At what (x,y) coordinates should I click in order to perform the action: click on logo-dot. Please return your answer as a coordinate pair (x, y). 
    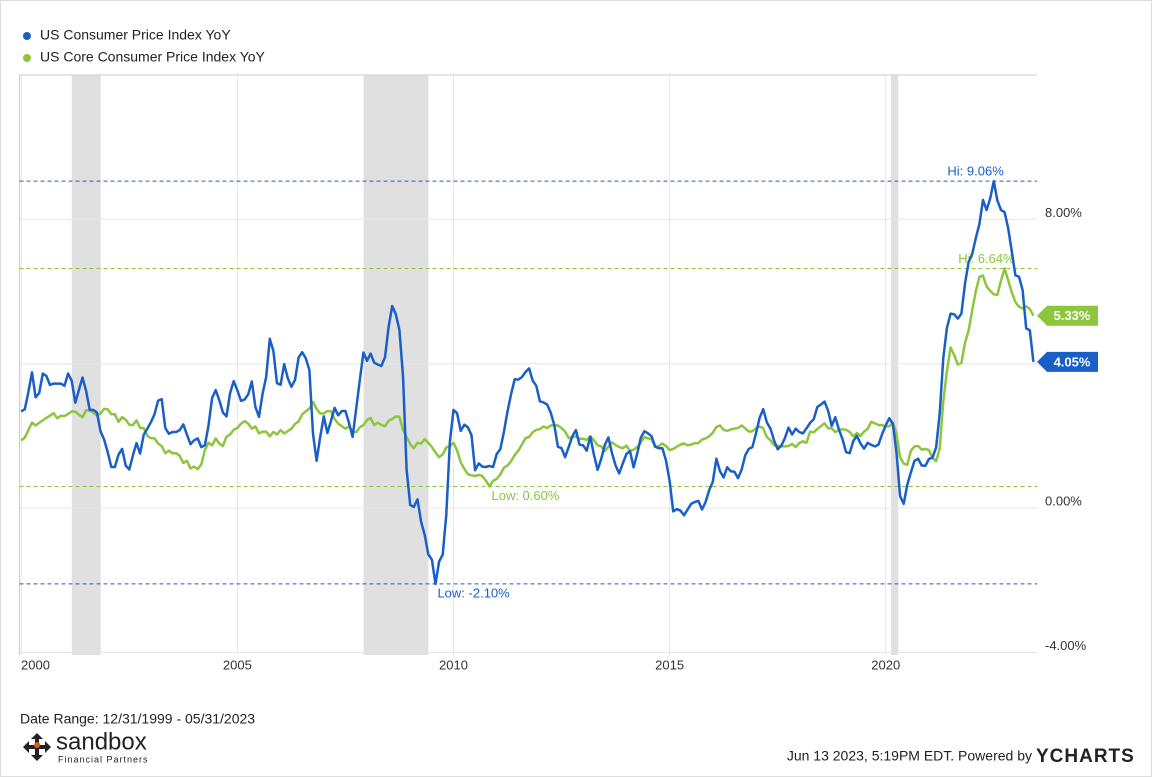
    Looking at the image, I should click on (37, 745).